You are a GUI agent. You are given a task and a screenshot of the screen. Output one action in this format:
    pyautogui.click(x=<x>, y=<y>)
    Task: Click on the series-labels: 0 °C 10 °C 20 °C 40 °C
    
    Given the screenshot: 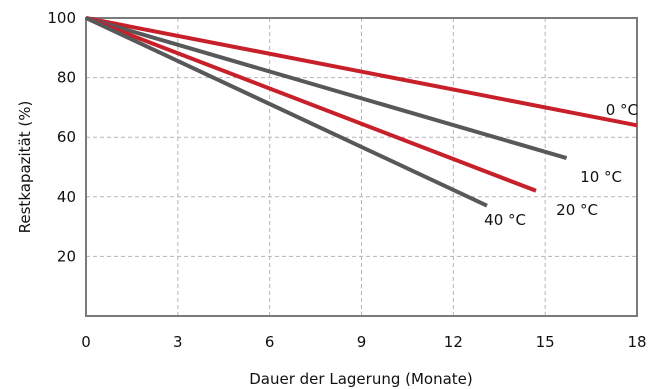 What is the action you would take?
    pyautogui.click(x=561, y=165)
    